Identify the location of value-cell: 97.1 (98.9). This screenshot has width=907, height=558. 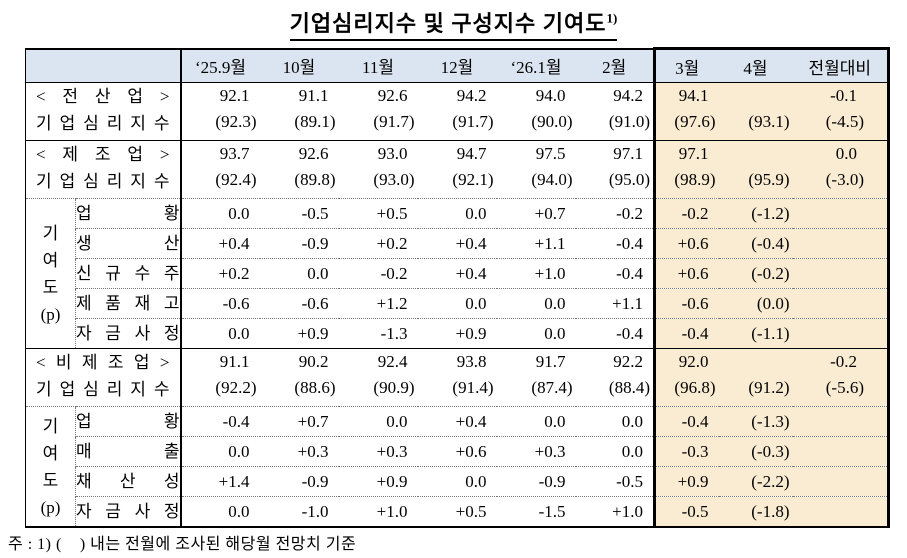
(686, 169).